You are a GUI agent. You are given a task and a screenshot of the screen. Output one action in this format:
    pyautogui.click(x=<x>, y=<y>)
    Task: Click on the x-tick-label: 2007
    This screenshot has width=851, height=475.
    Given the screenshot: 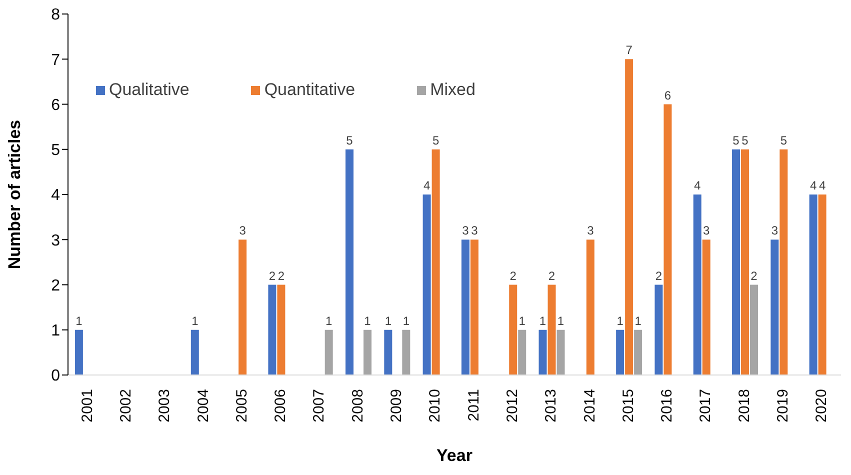 What is the action you would take?
    pyautogui.click(x=319, y=405)
    